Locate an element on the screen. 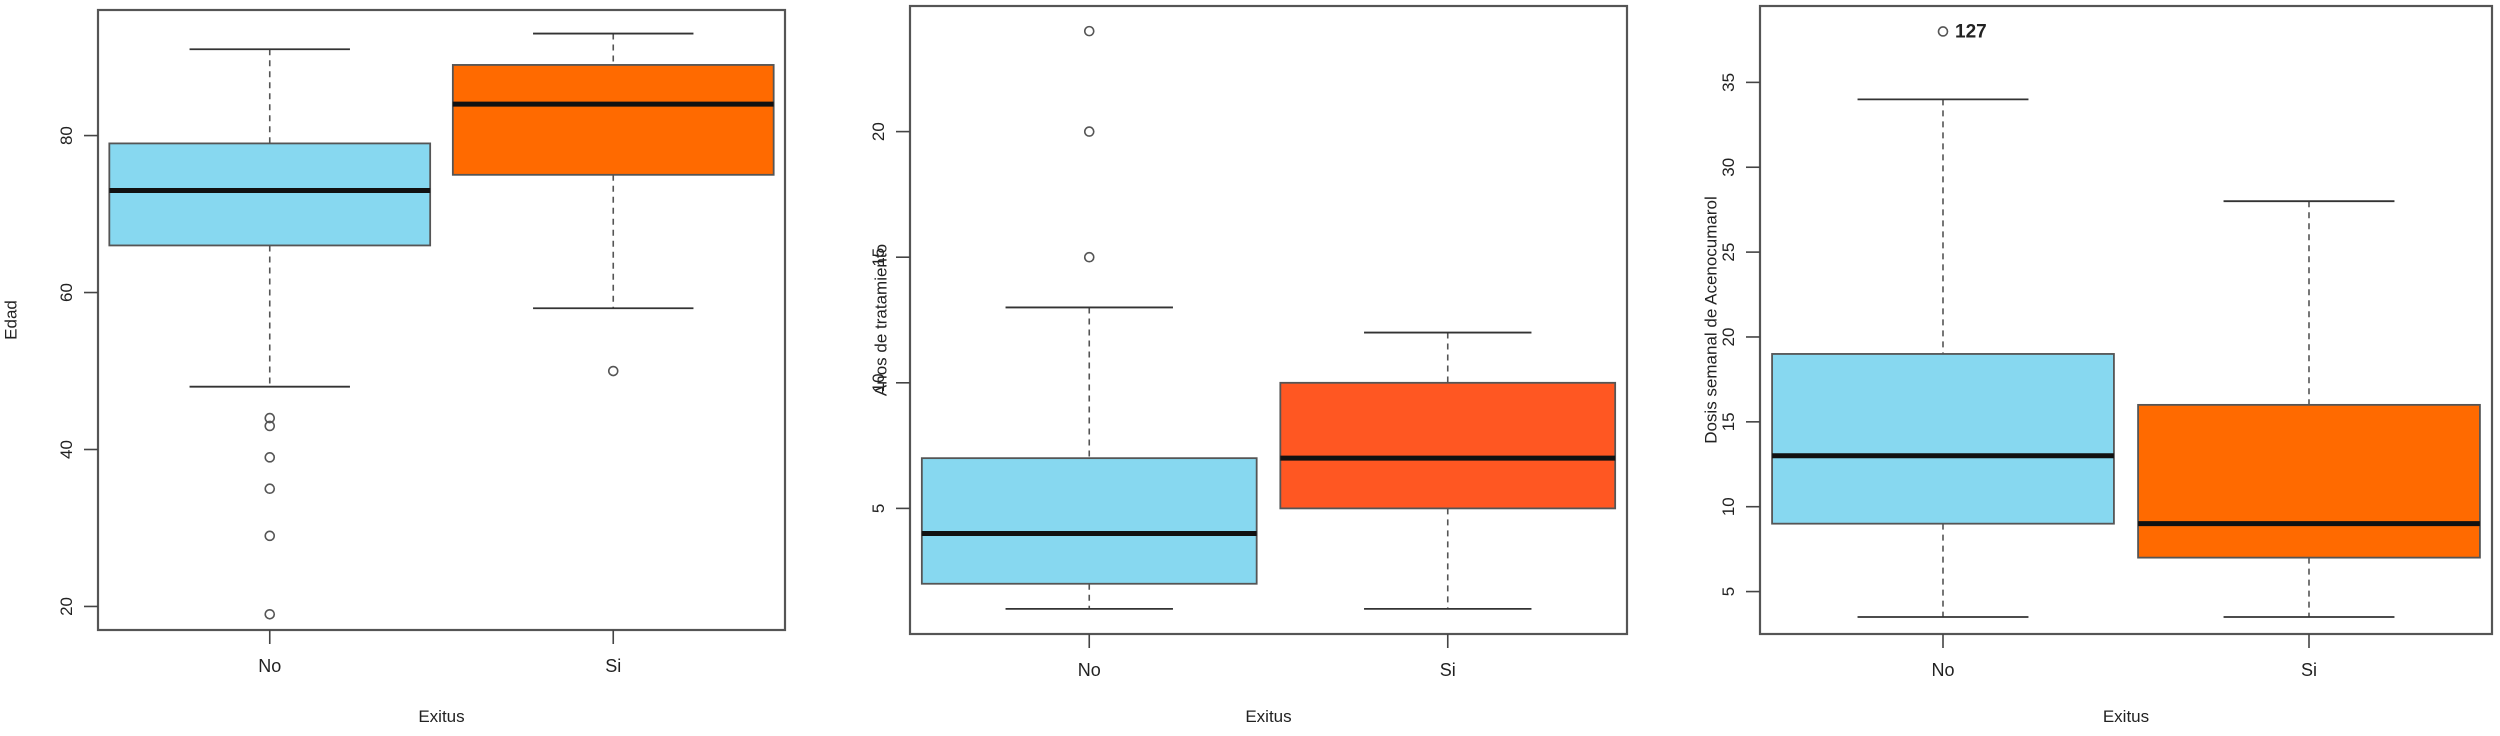 Image resolution: width=2500 pixels, height=736 pixels. chart-3-no-box is located at coordinates (1943, 439).